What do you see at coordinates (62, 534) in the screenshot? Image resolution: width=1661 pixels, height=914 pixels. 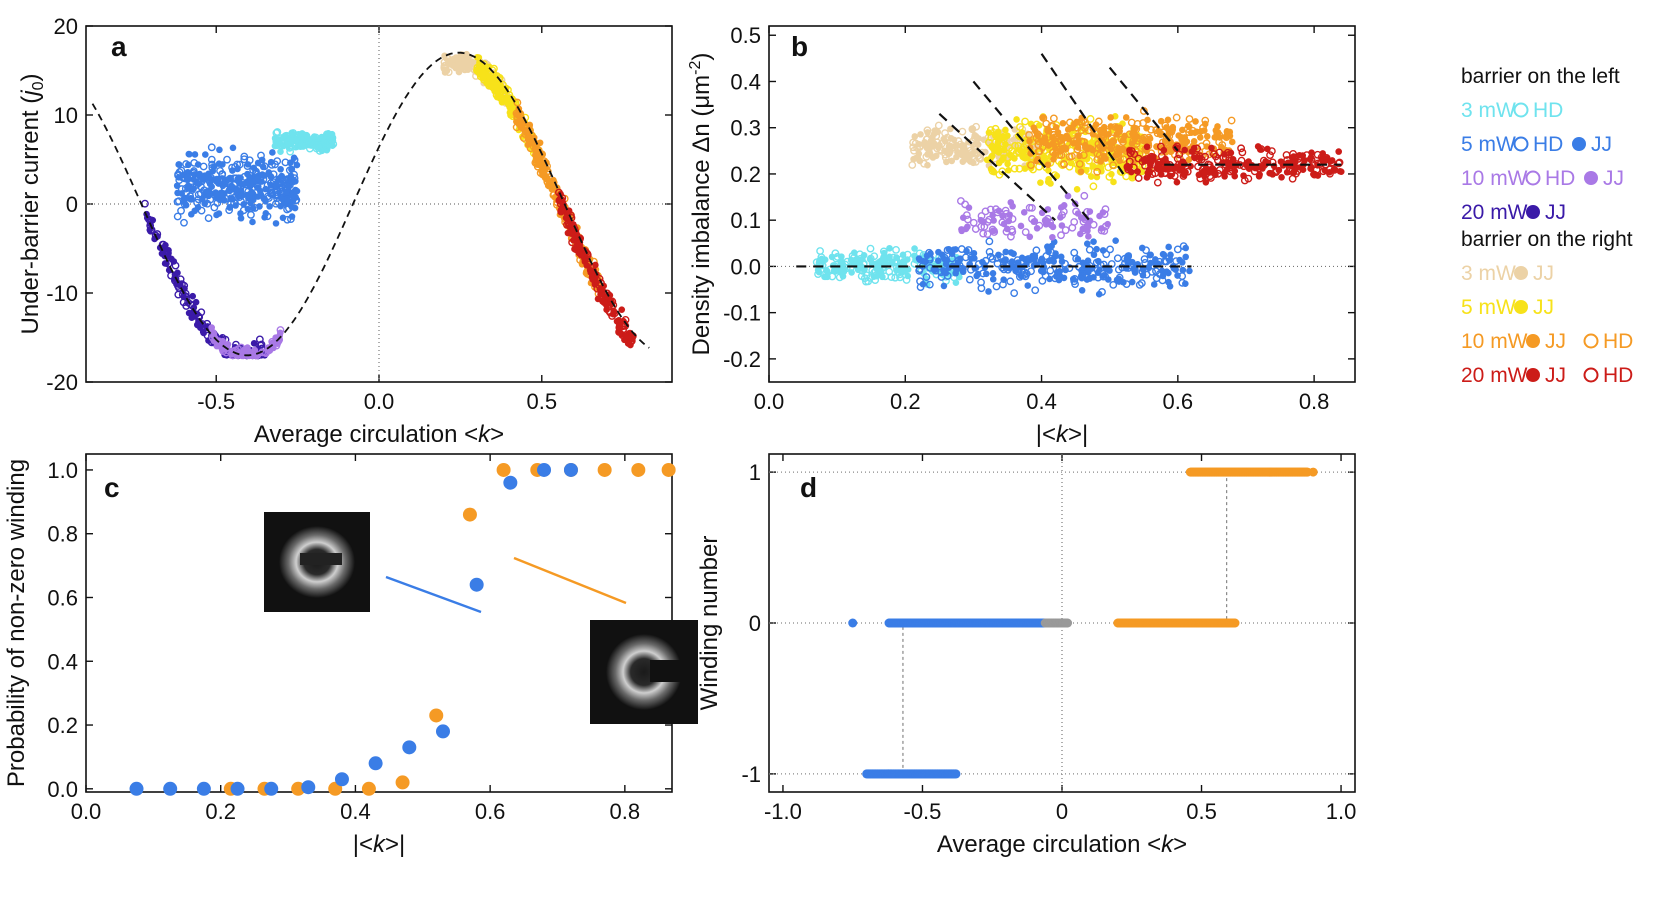 I see `y-tick-label: 0.8` at bounding box center [62, 534].